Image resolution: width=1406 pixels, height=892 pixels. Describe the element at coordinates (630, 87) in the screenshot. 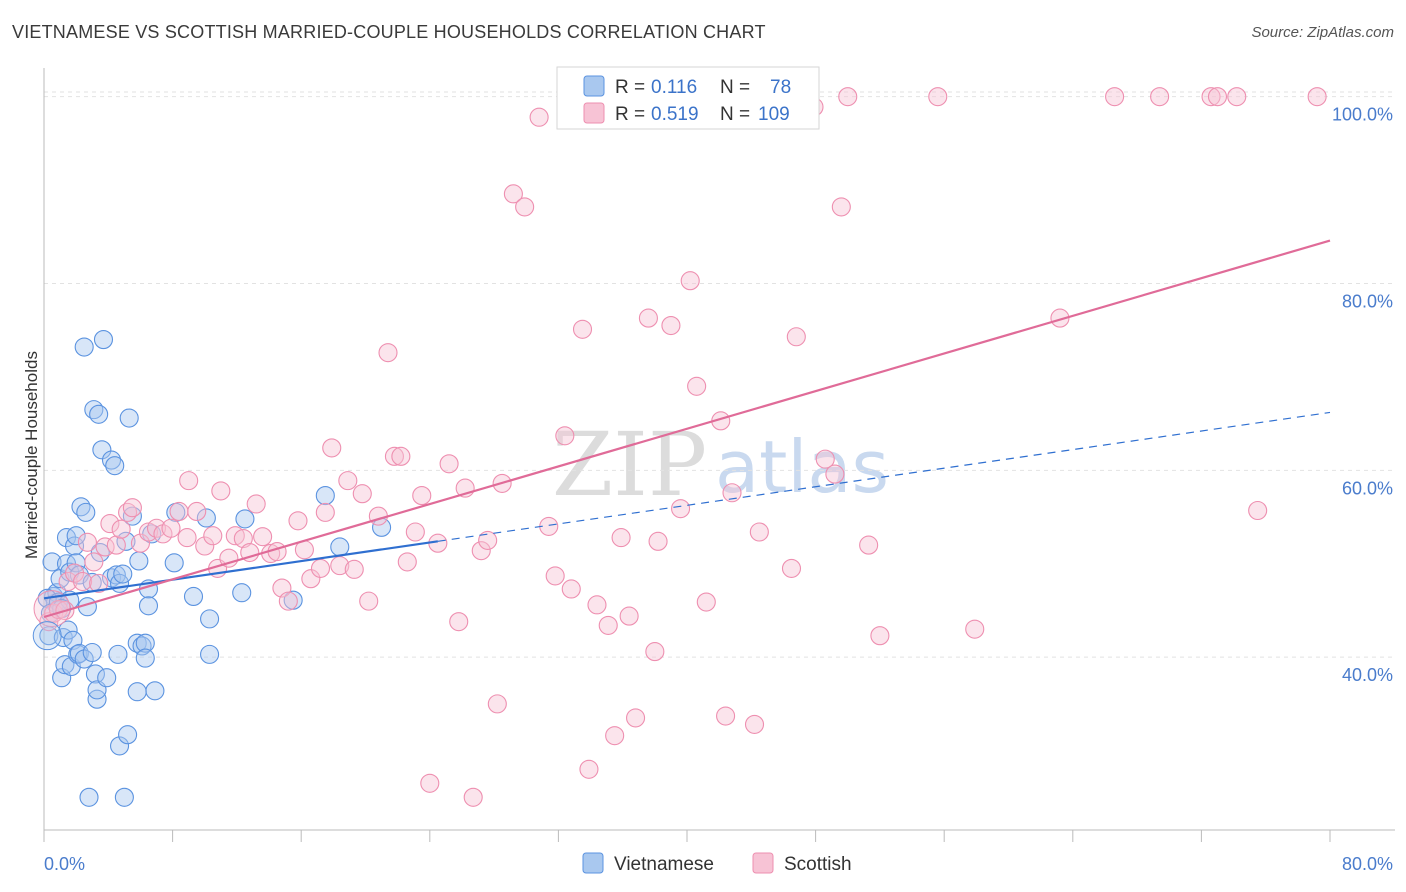

I see `legend-r-label-vietnamese: R =` at that location.